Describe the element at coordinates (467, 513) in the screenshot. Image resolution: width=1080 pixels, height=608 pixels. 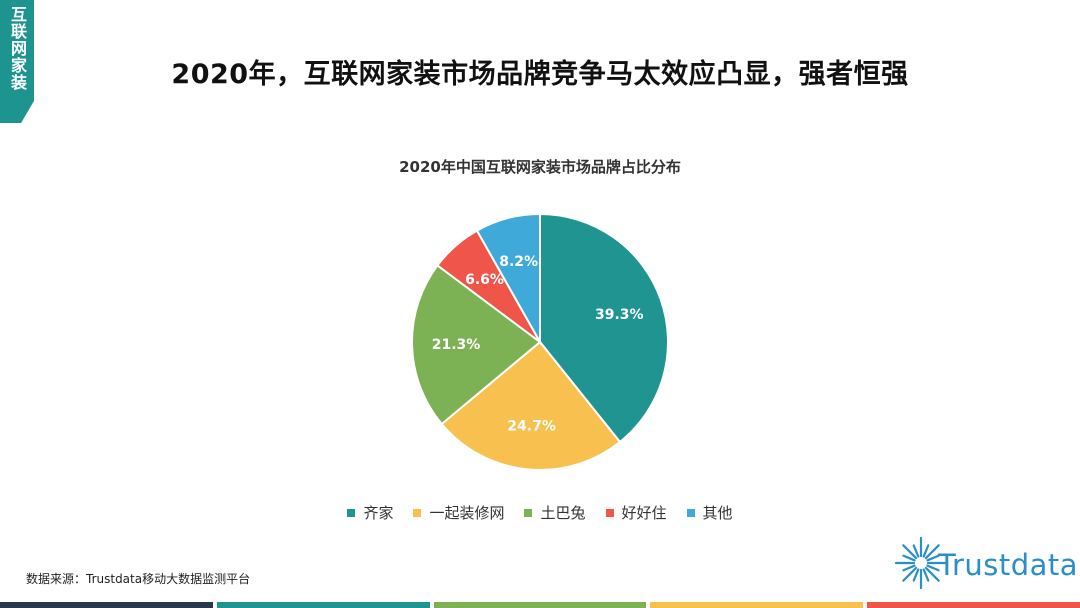
I see `legend-label: 一起装修网` at that location.